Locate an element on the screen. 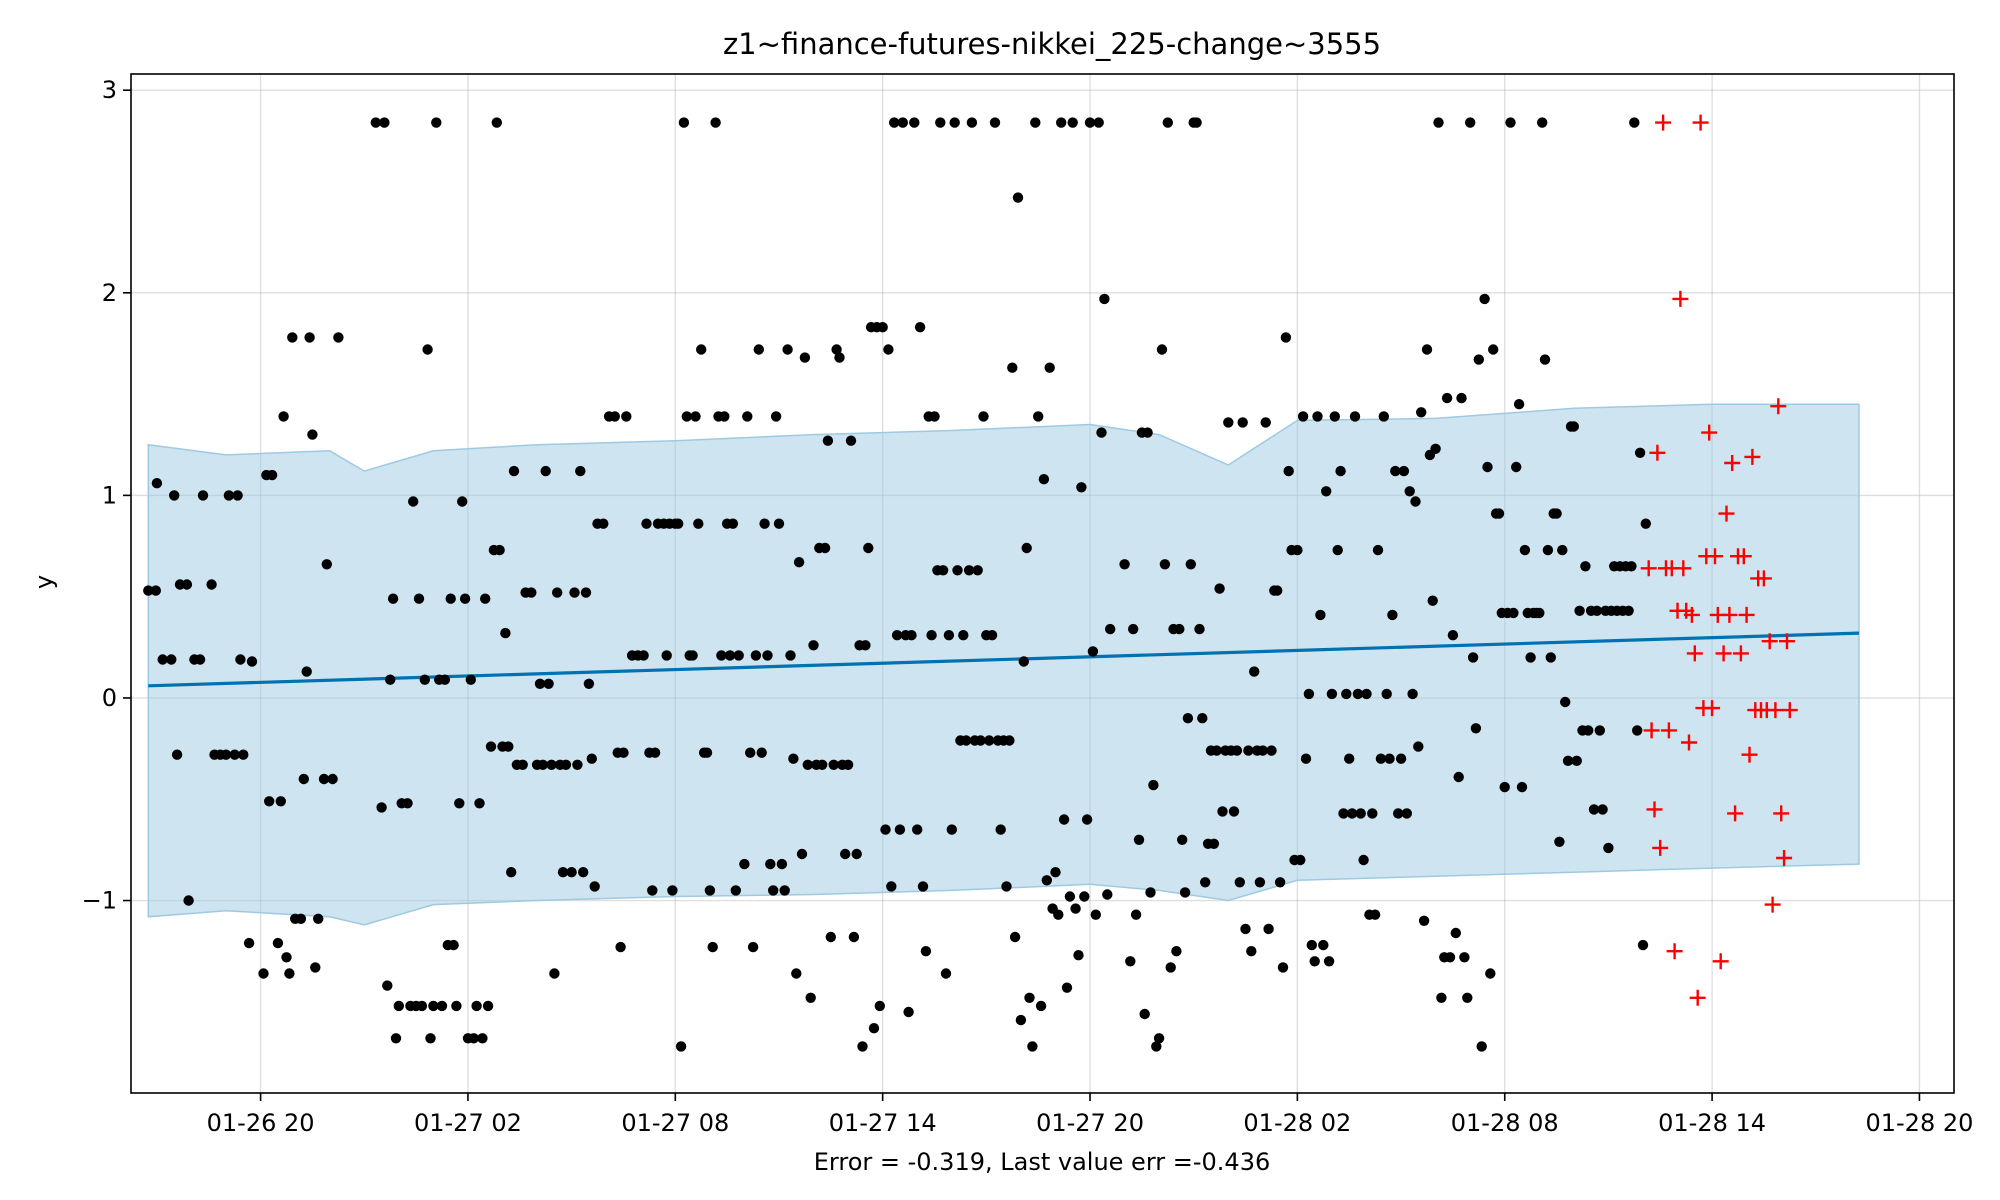 Image resolution: width=2000 pixels, height=1200 pixels. y-tick-label: −1 is located at coordinates (99, 901).